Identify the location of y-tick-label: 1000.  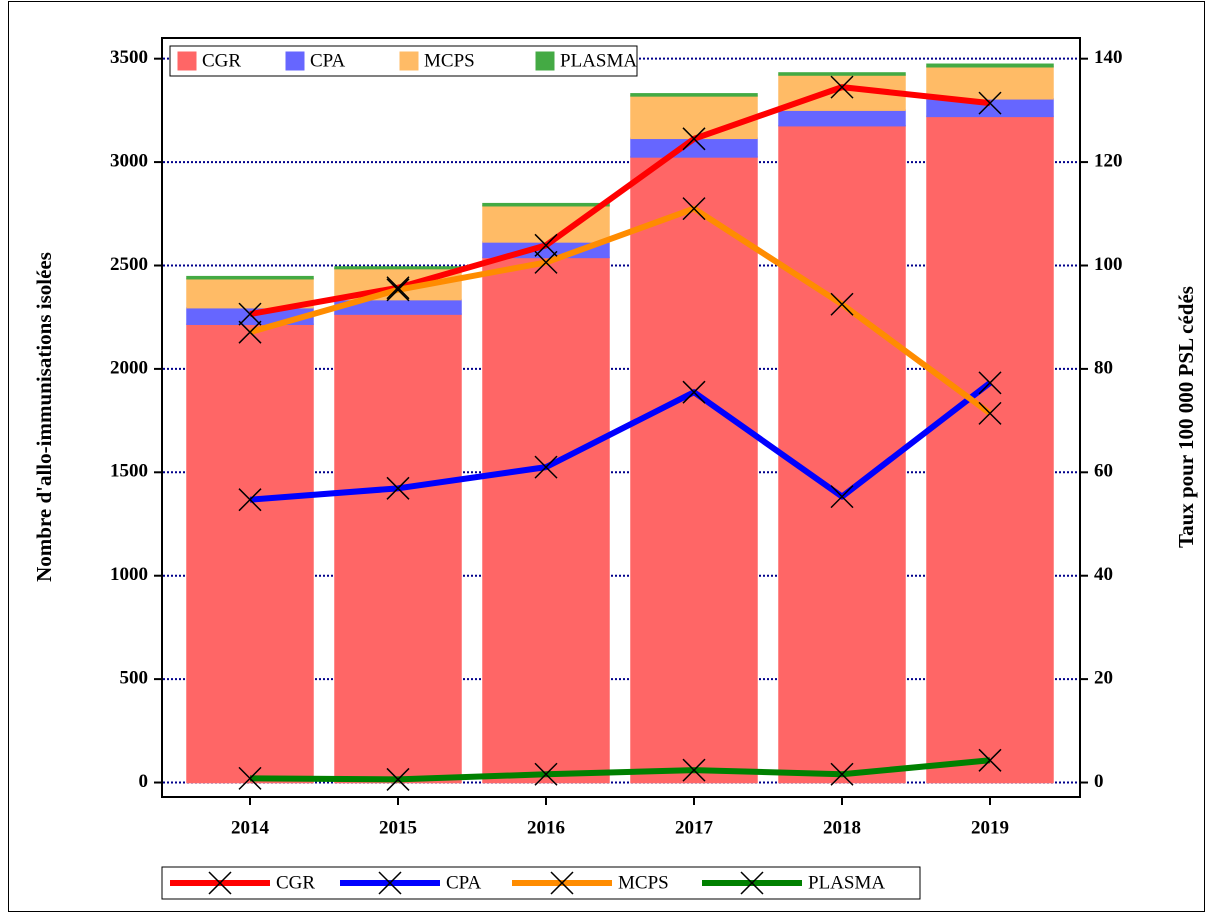
(129, 574).